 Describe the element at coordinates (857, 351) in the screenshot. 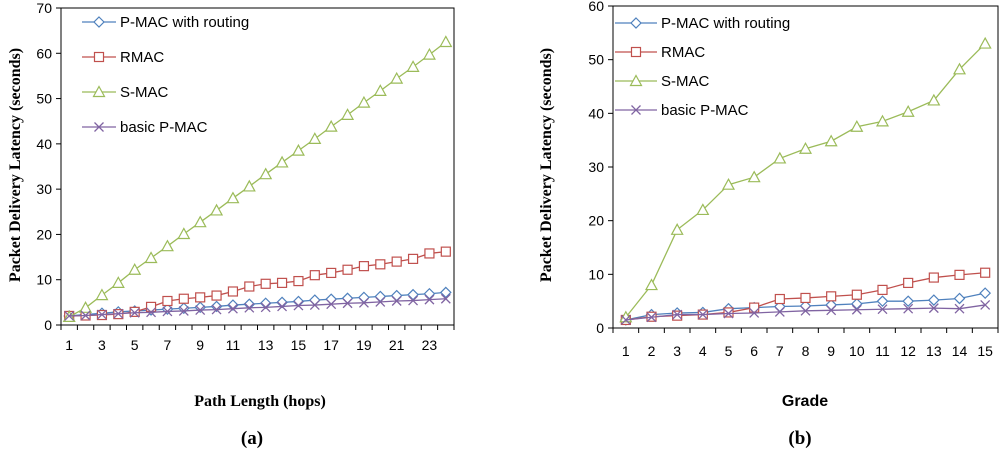

I see `x-tick-label: 10` at that location.